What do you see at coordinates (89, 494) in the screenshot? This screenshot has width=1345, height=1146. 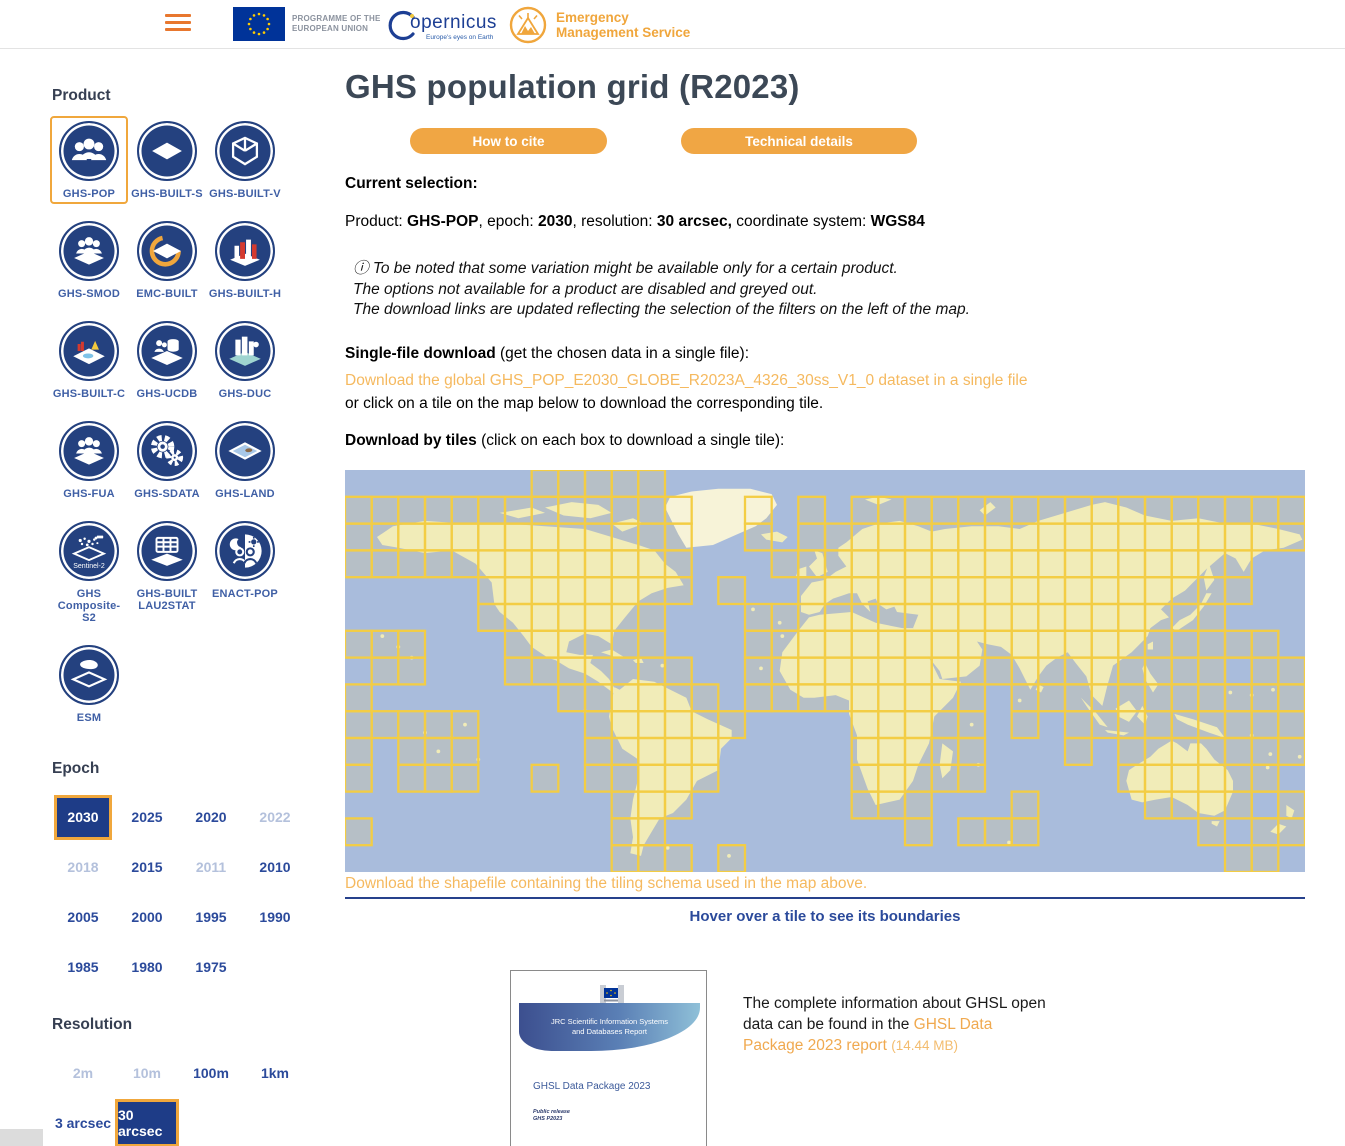 I see `product-label: GHS-FUA` at bounding box center [89, 494].